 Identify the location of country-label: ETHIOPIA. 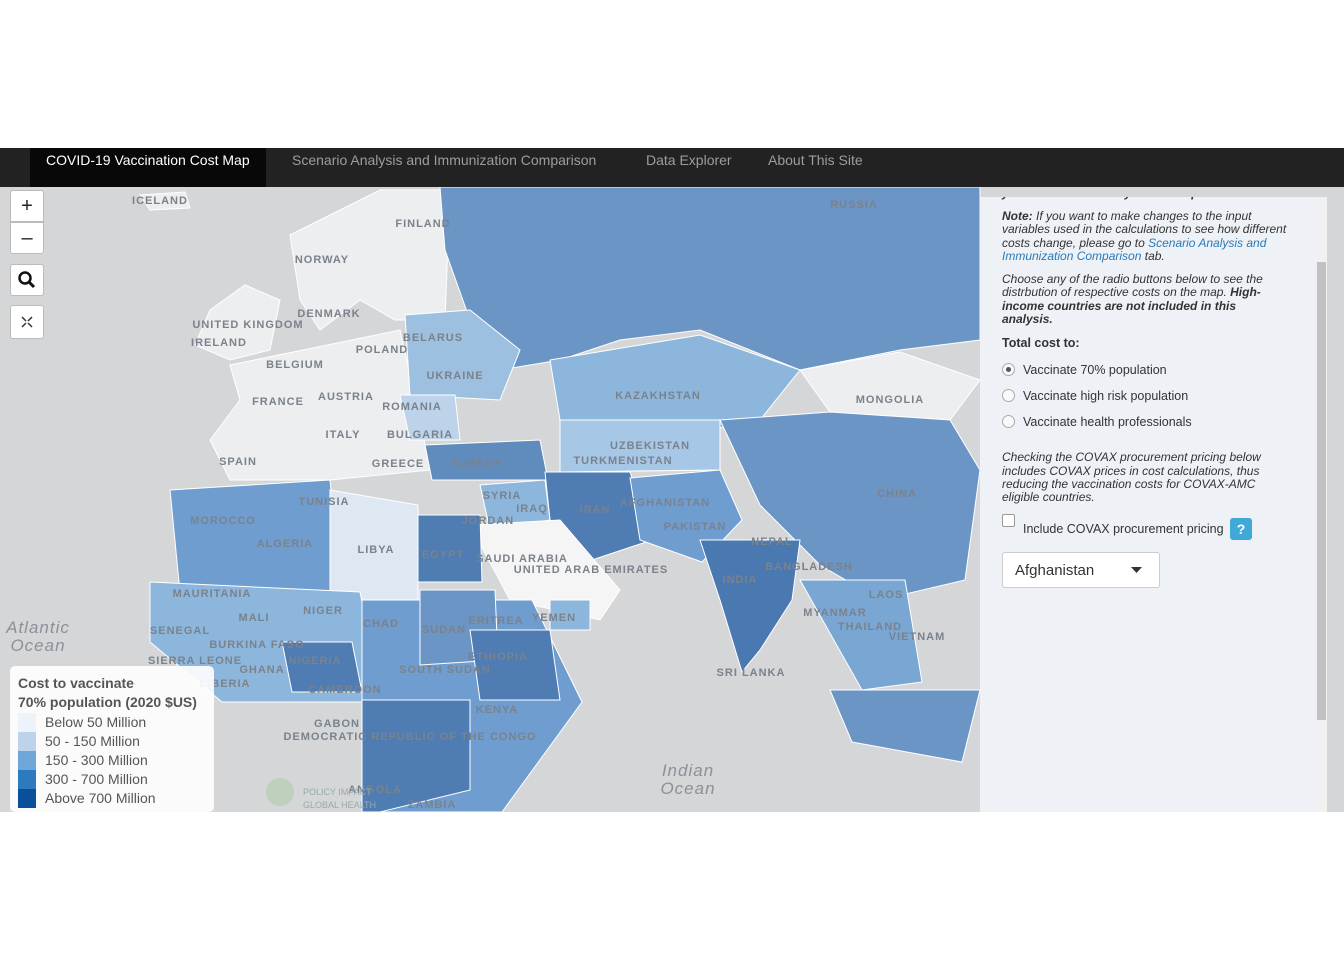
(498, 657).